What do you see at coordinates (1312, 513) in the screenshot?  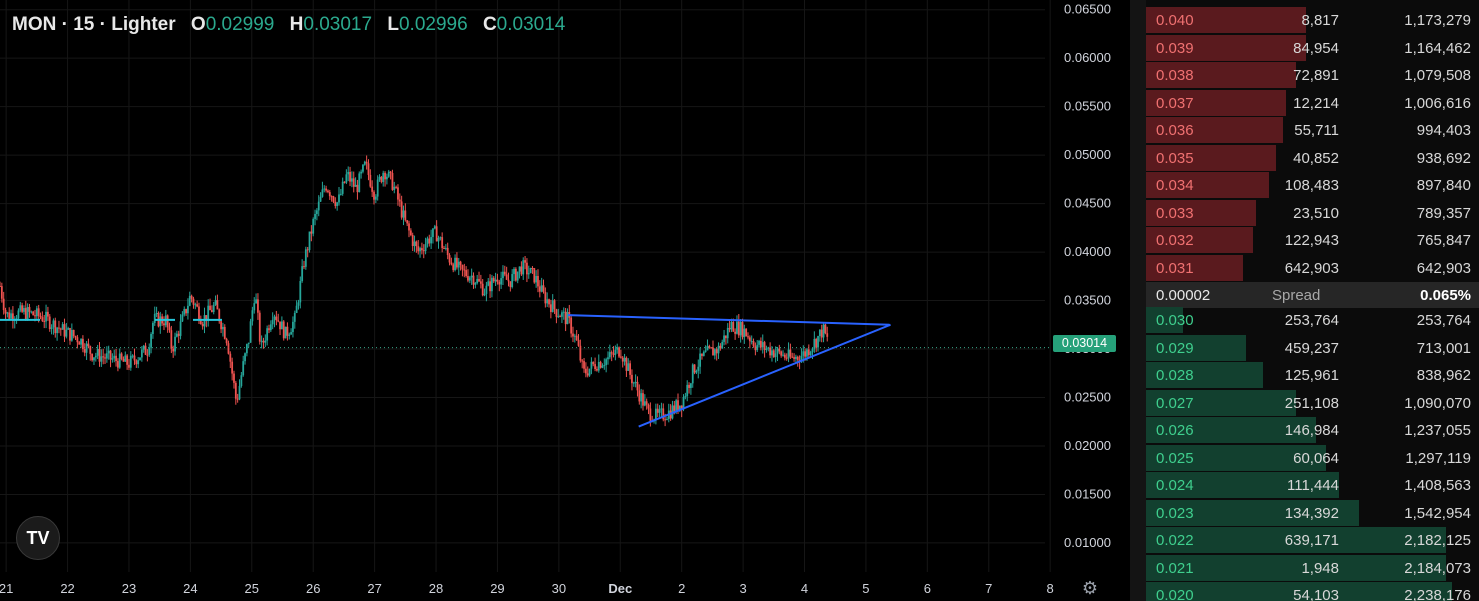 I see `bid-row: 0.023 134,392 1,542,954` at bounding box center [1312, 513].